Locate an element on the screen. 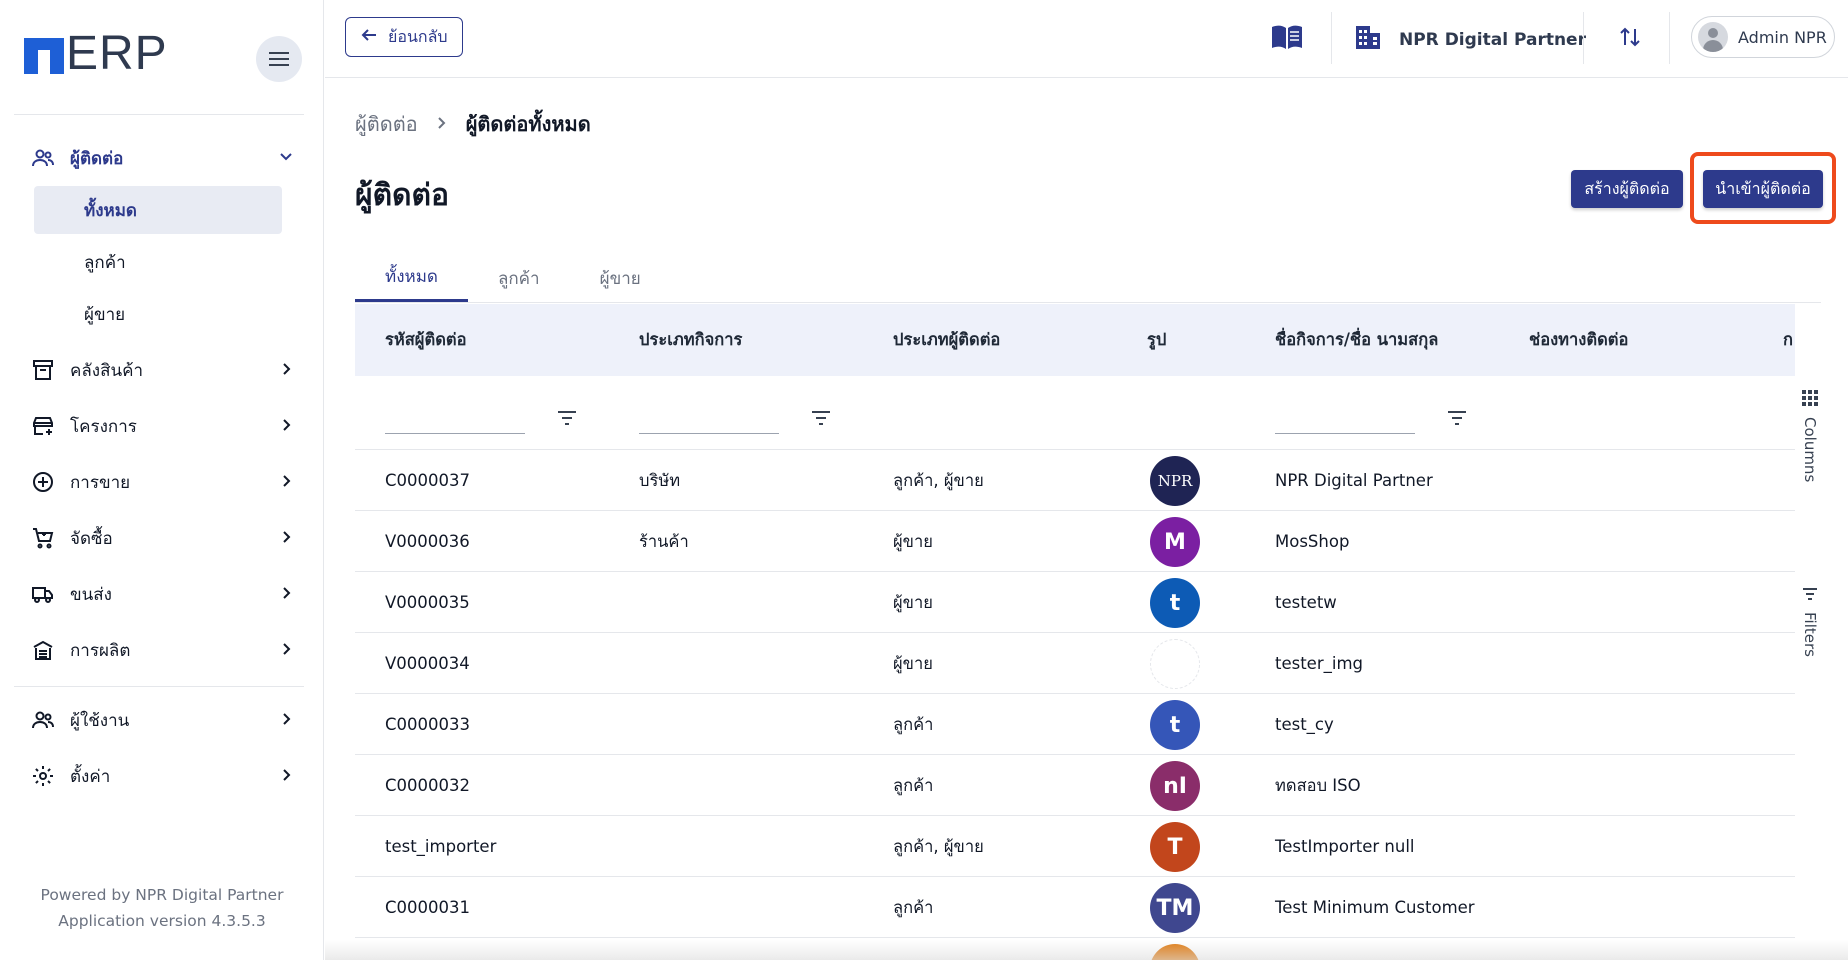  contact-avatar: TM is located at coordinates (1175, 908).